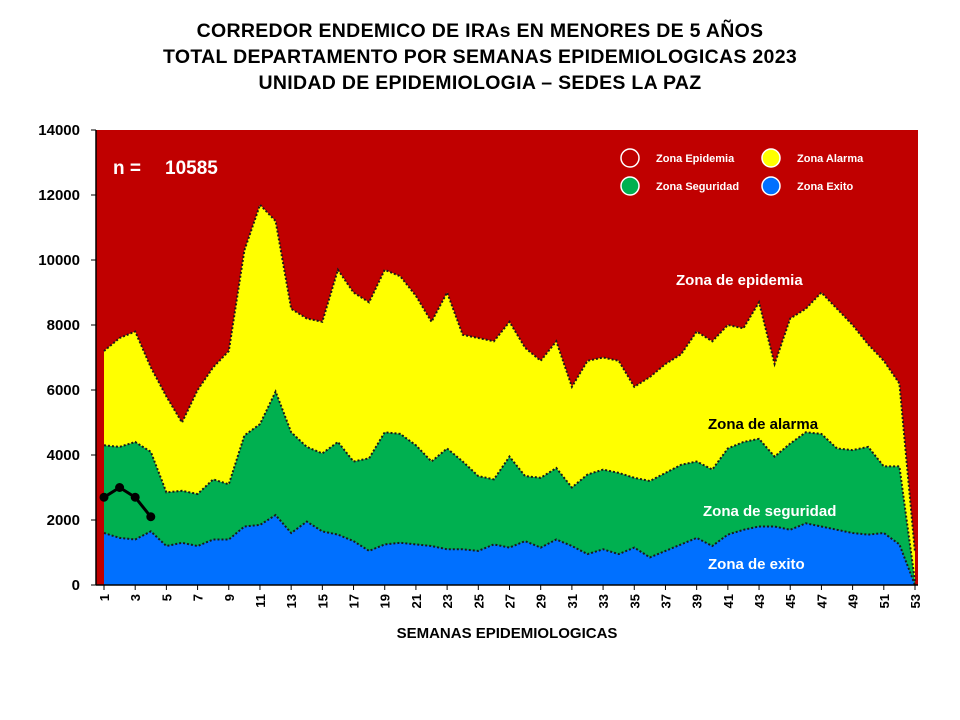 The width and height of the screenshot is (960, 720). Describe the element at coordinates (447, 601) in the screenshot. I see `x-tick-label: 23` at that location.